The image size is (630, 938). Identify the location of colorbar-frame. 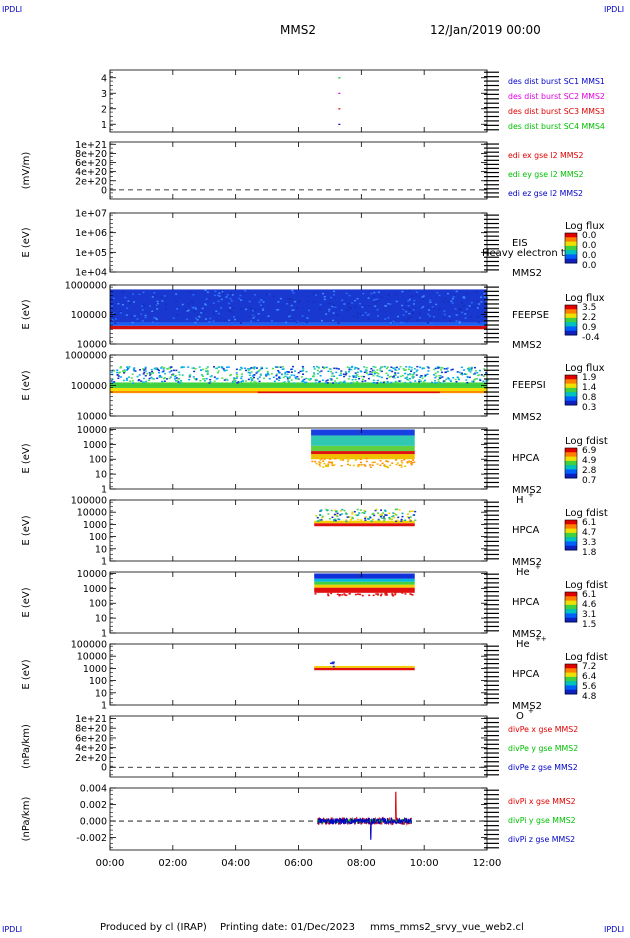
(571, 248).